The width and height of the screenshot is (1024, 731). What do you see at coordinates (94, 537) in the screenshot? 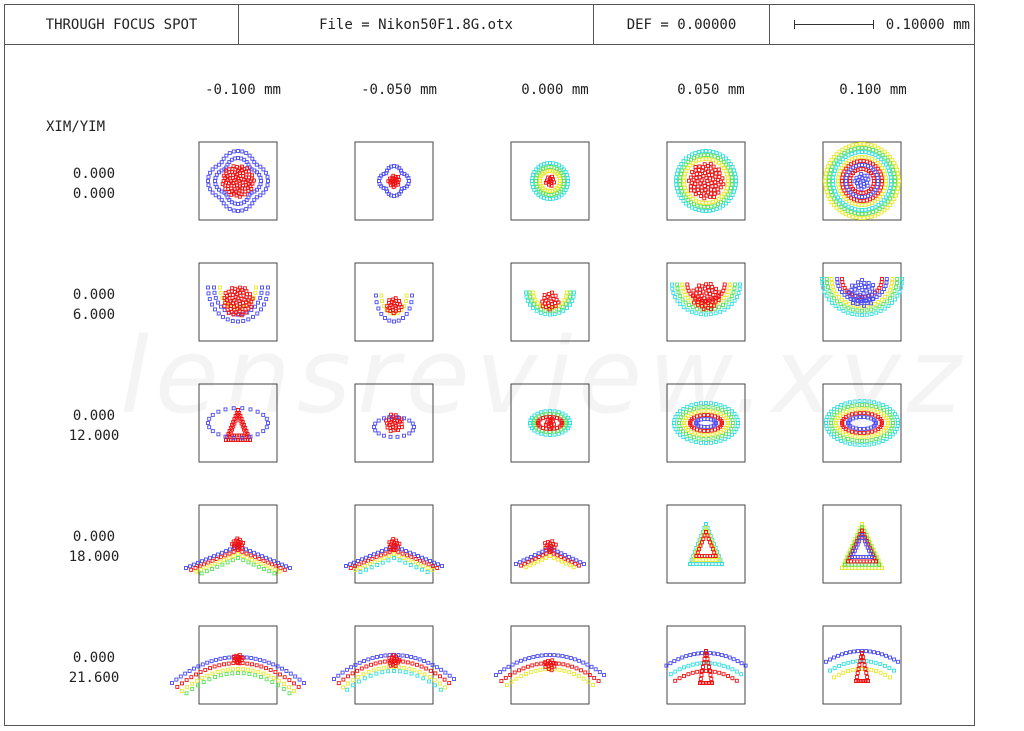
I see `field-x-4: 0.000` at bounding box center [94, 537].